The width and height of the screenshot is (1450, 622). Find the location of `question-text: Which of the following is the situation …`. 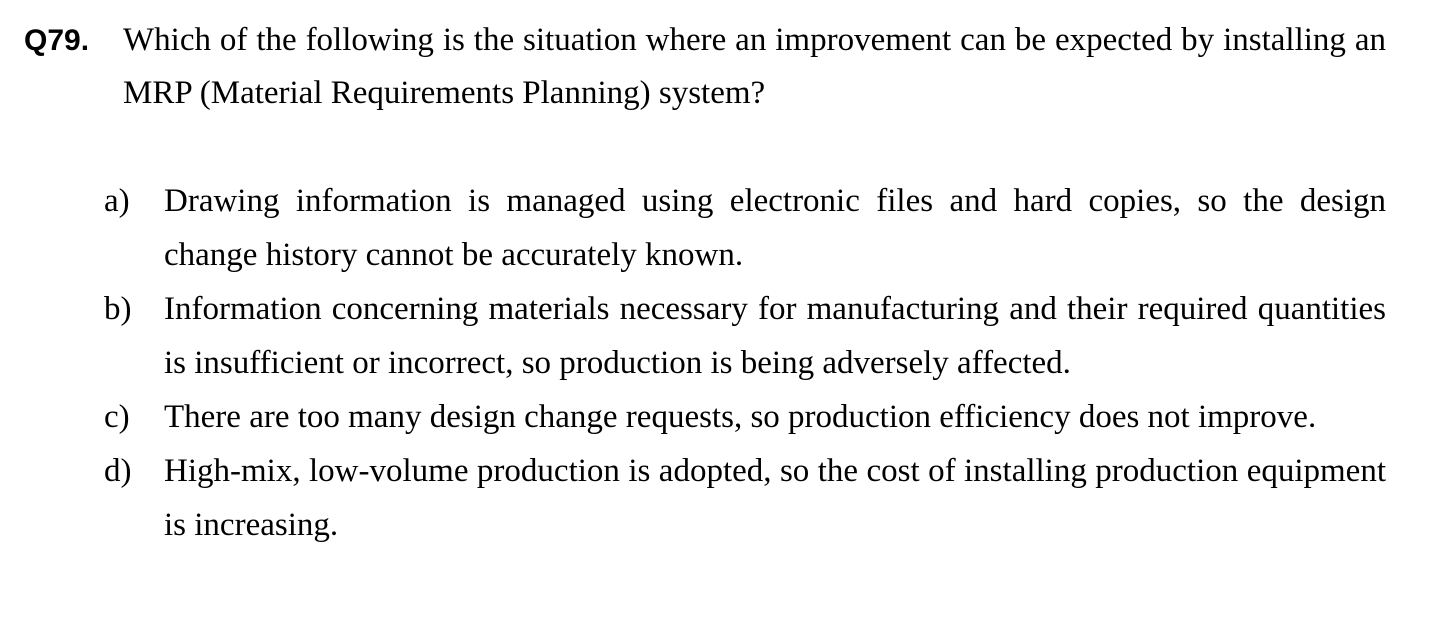

question-text: Which of the following is the situation … is located at coordinates (754, 66).